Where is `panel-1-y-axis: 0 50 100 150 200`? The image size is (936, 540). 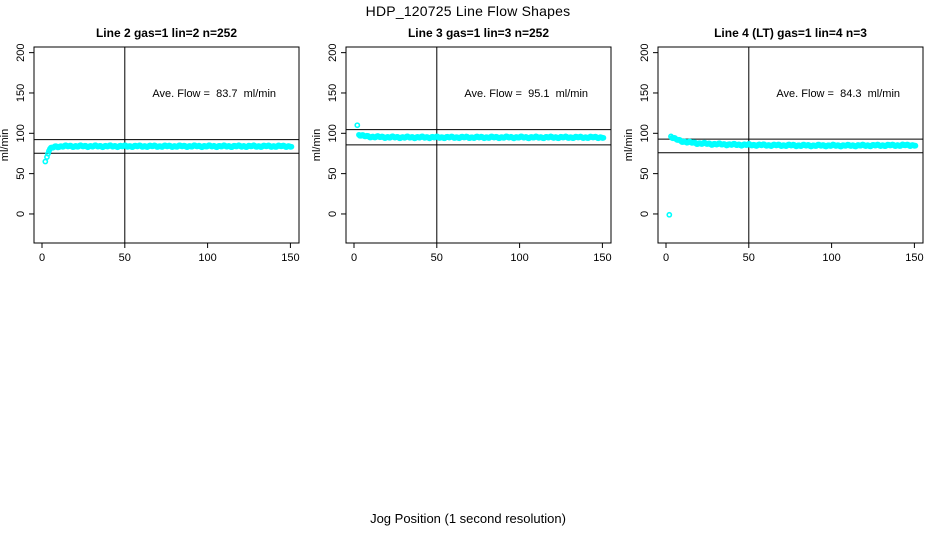
panel-1-y-axis: 0 50 100 150 200 is located at coordinates (24, 130).